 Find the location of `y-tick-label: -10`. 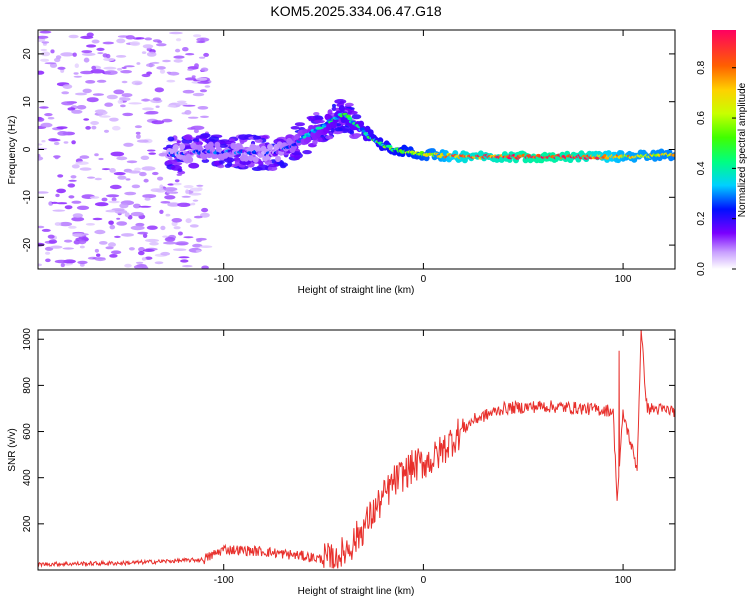

y-tick-label: -10 is located at coordinates (27, 197).